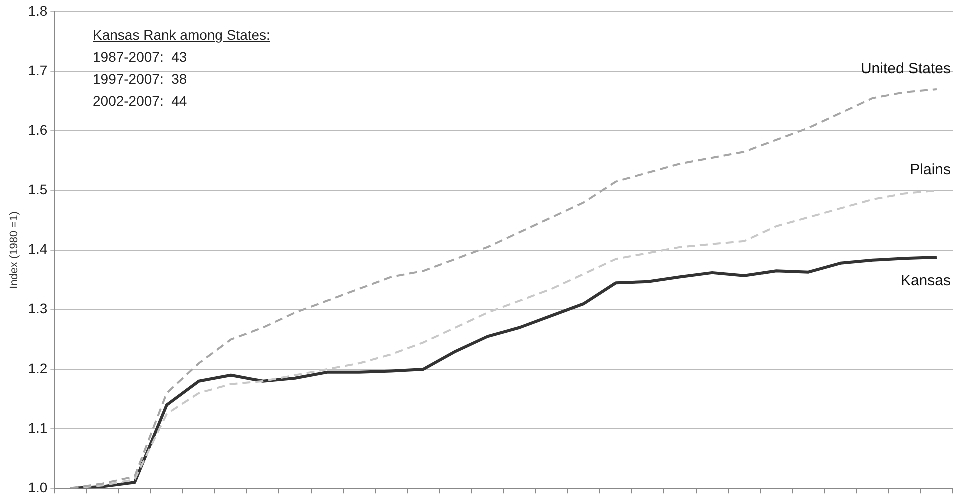 Image resolution: width=961 pixels, height=500 pixels. What do you see at coordinates (38, 130) in the screenshot?
I see `y-tick-label: 1.6` at bounding box center [38, 130].